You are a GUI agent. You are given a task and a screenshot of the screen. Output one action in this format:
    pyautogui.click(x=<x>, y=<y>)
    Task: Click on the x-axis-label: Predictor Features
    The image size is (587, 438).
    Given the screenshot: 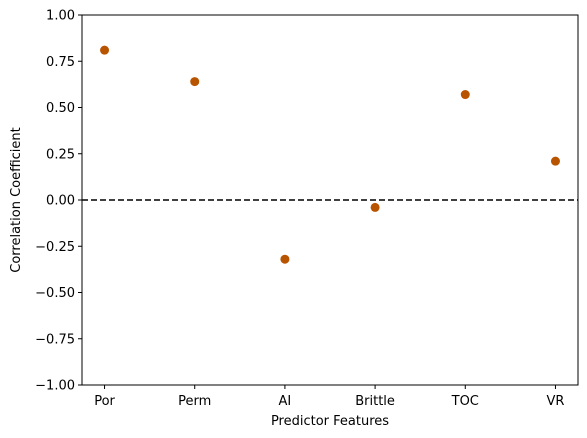 What is the action you would take?
    pyautogui.click(x=330, y=421)
    